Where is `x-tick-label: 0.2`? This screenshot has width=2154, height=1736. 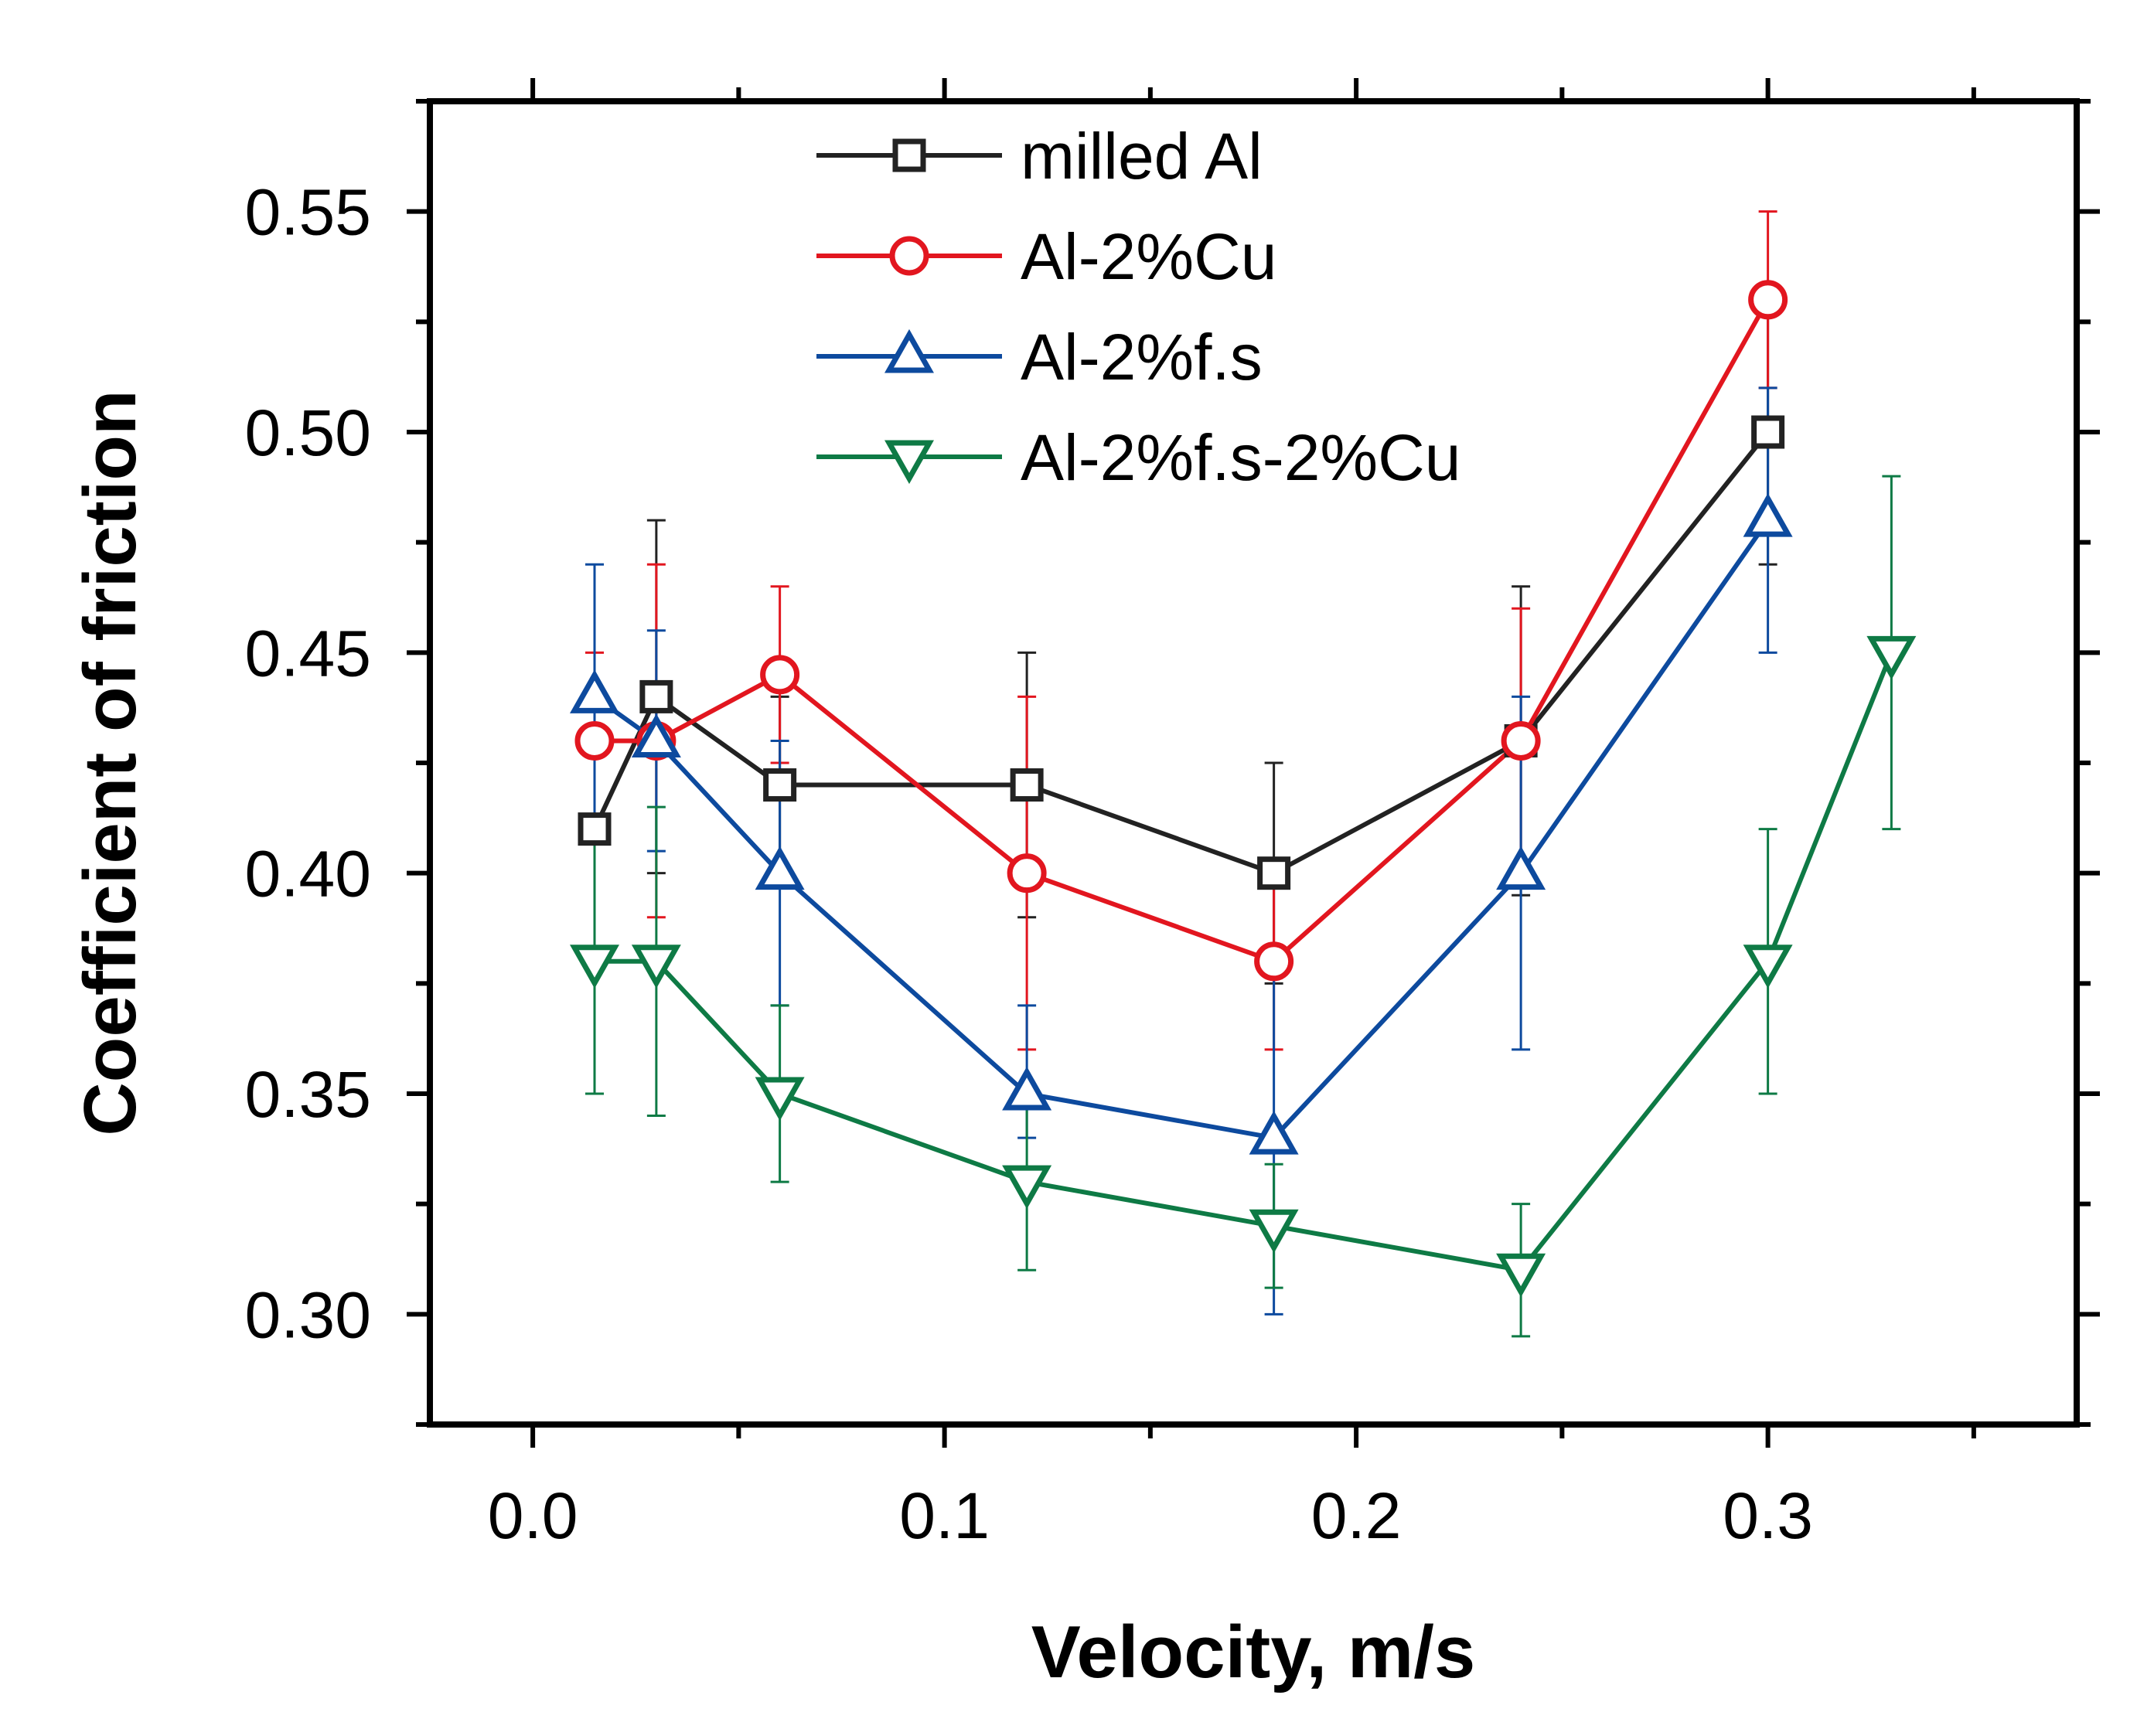
x-tick-label: 0.2 is located at coordinates (1356, 1516).